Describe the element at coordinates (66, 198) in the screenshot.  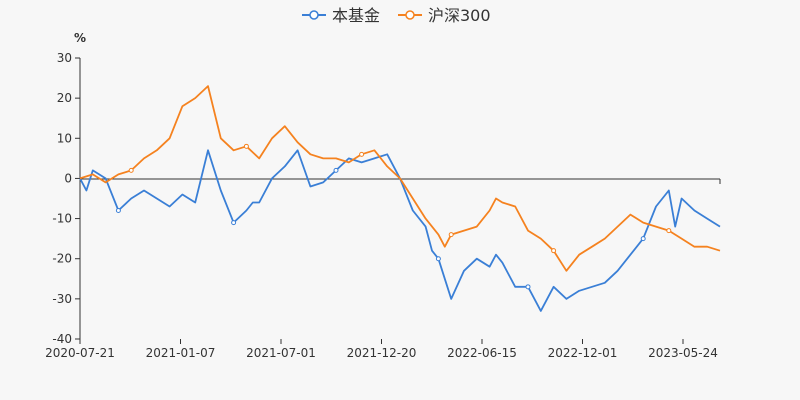
I see `y-axis-ticks: 30 20 10 0 -10 -20 -30 -40` at that location.